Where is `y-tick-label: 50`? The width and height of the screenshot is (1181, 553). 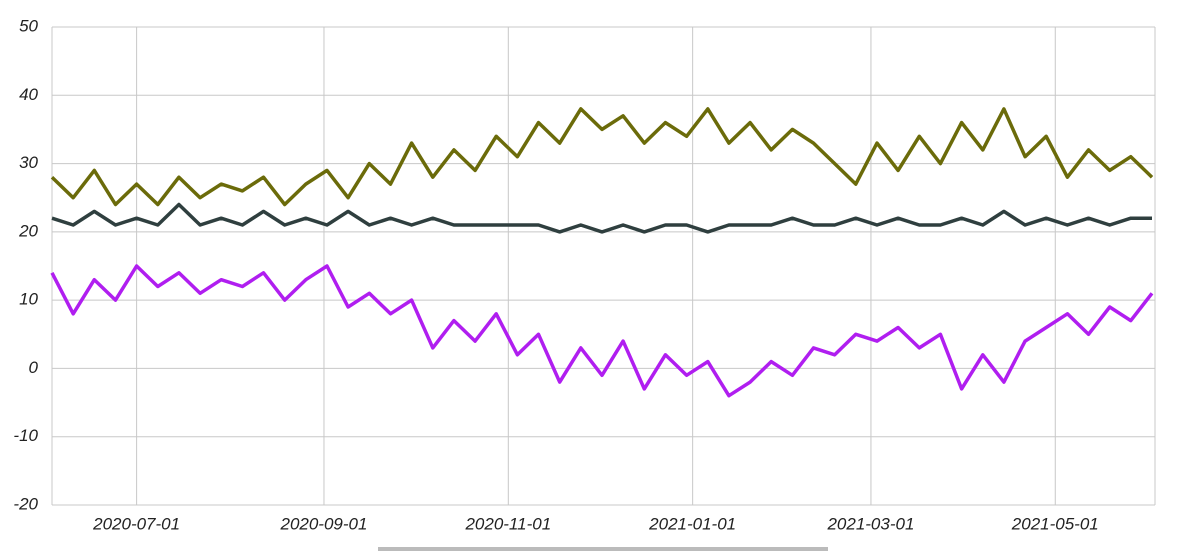 y-tick-label: 50 is located at coordinates (28, 25).